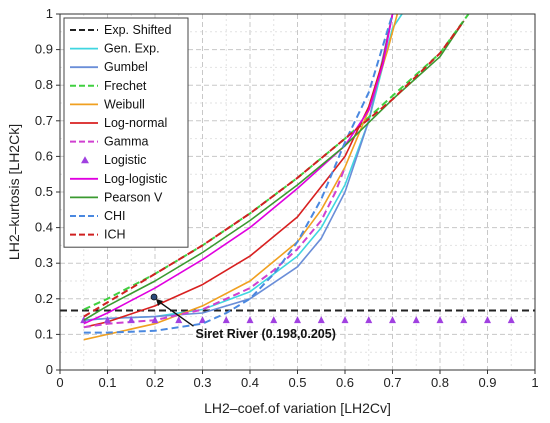 This screenshot has width=550, height=423. What do you see at coordinates (125, 86) in the screenshot?
I see `legend-label-frechet: Frechet` at bounding box center [125, 86].